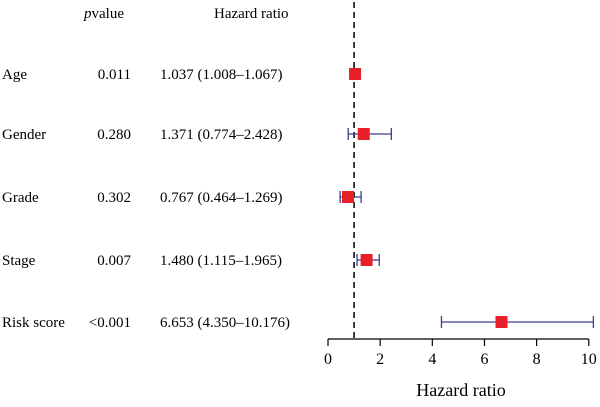 The image size is (600, 407). Describe the element at coordinates (114, 261) in the screenshot. I see `row-pvalue: 0.007` at that location.